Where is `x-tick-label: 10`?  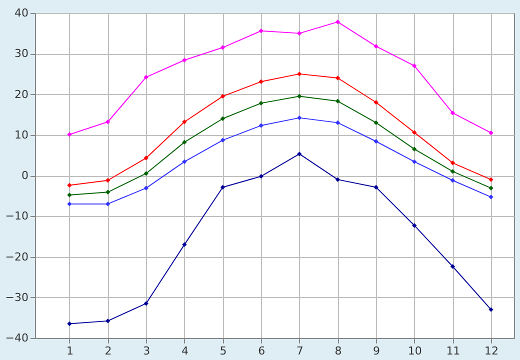 x-tick-label: 10 is located at coordinates (415, 351).